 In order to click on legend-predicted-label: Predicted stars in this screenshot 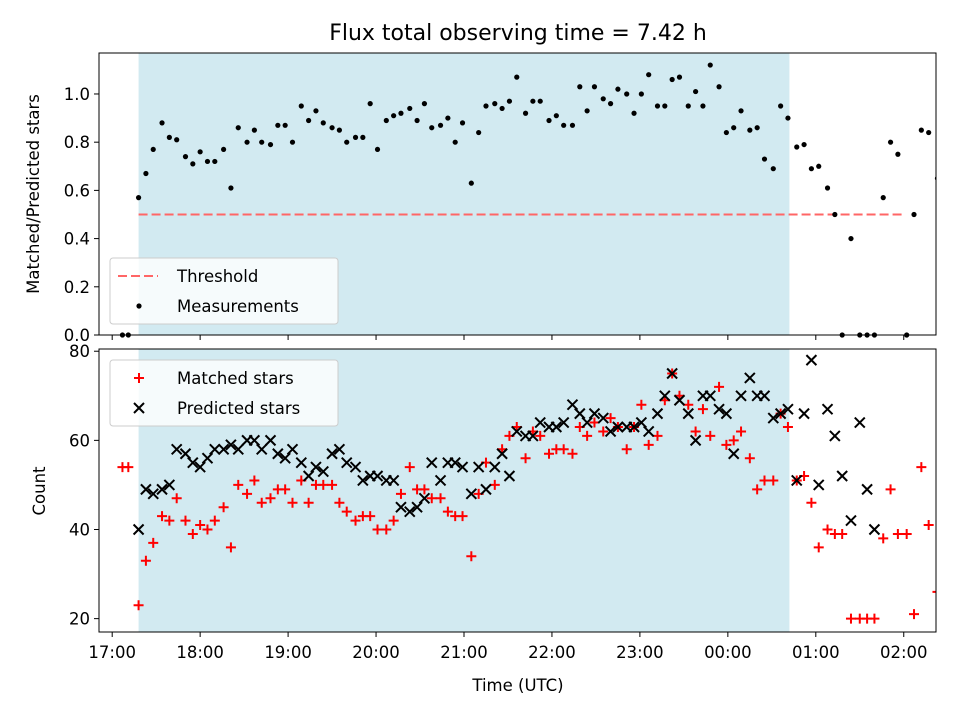, I will do `click(238, 408)`.